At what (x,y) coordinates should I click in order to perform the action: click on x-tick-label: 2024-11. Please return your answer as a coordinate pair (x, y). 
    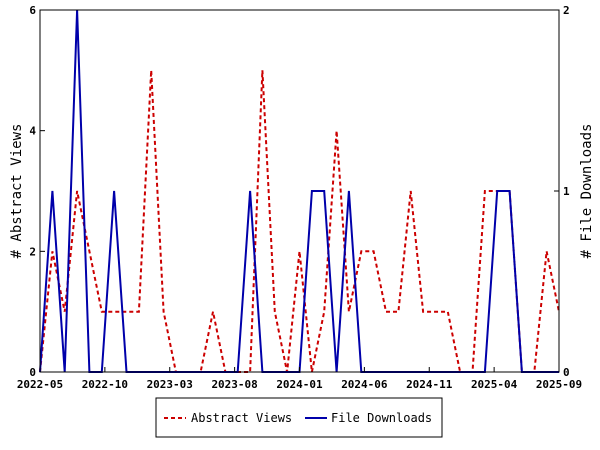
    Looking at the image, I should click on (429, 384).